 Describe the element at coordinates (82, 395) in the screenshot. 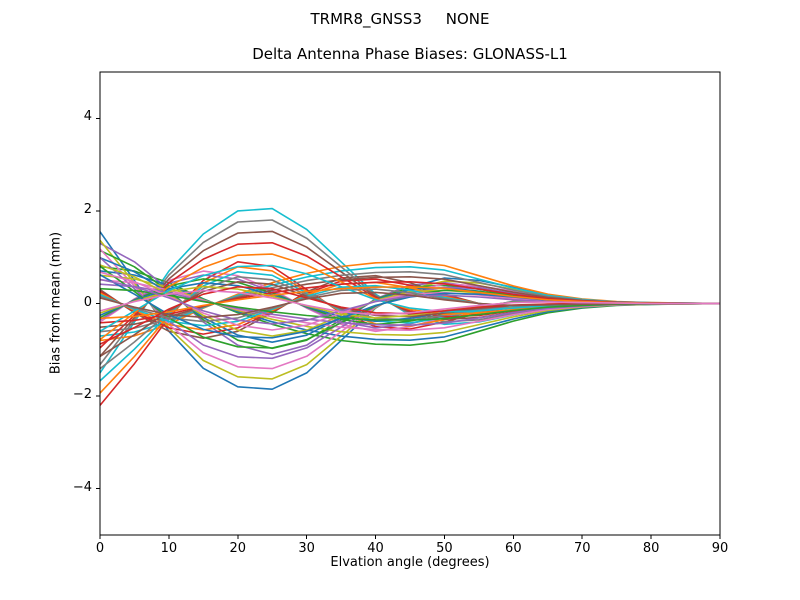

I see `y-tick-label: −2` at that location.